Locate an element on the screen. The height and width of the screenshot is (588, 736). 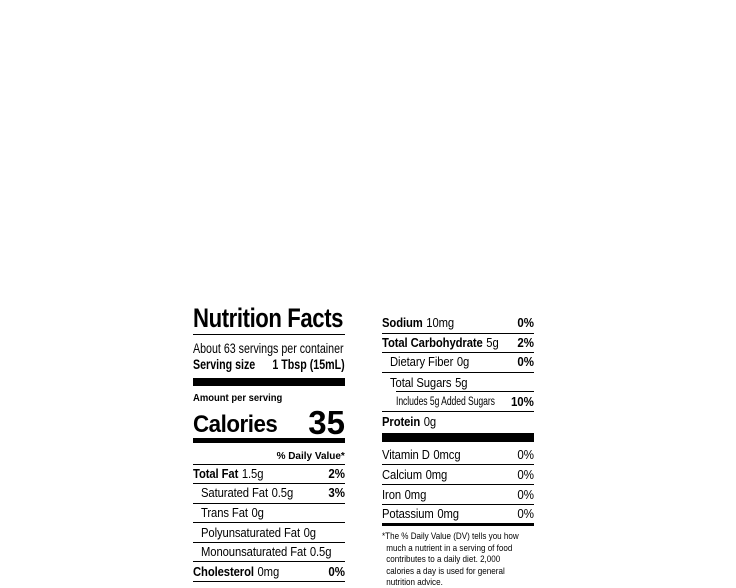
nutrient-name: Includes 5g Added Sugars is located at coordinates (445, 401).